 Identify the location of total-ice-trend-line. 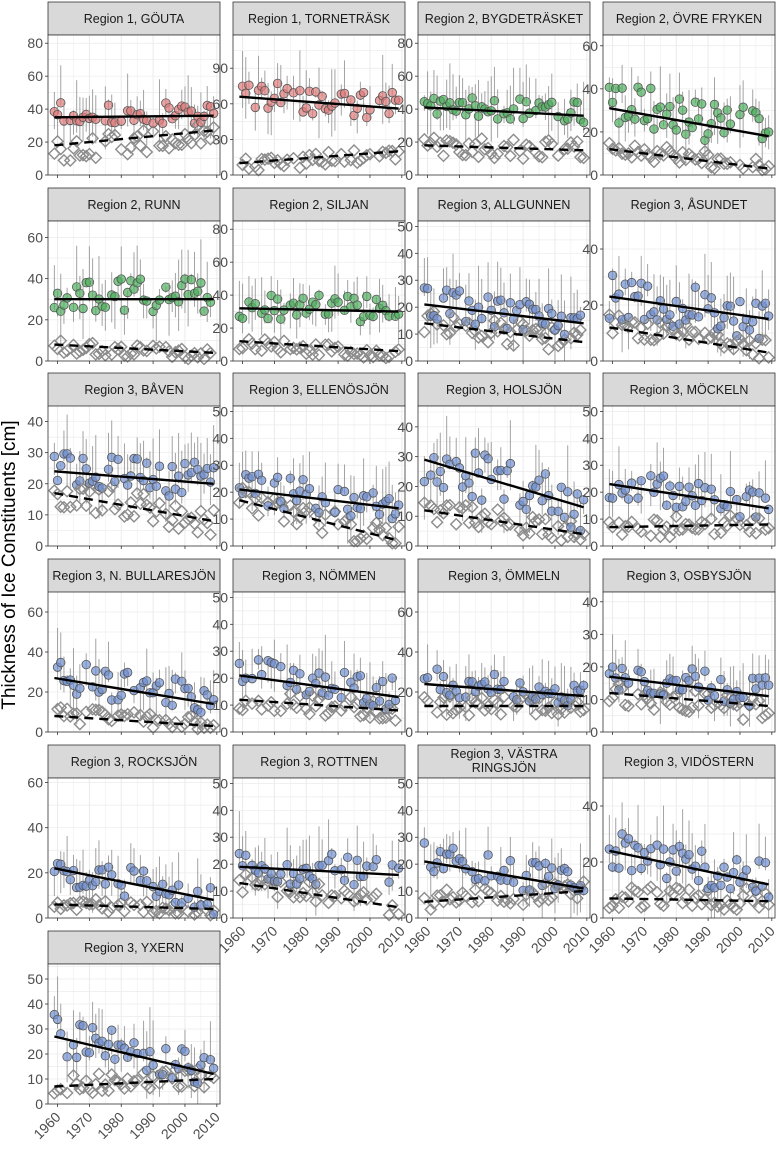
(689, 867).